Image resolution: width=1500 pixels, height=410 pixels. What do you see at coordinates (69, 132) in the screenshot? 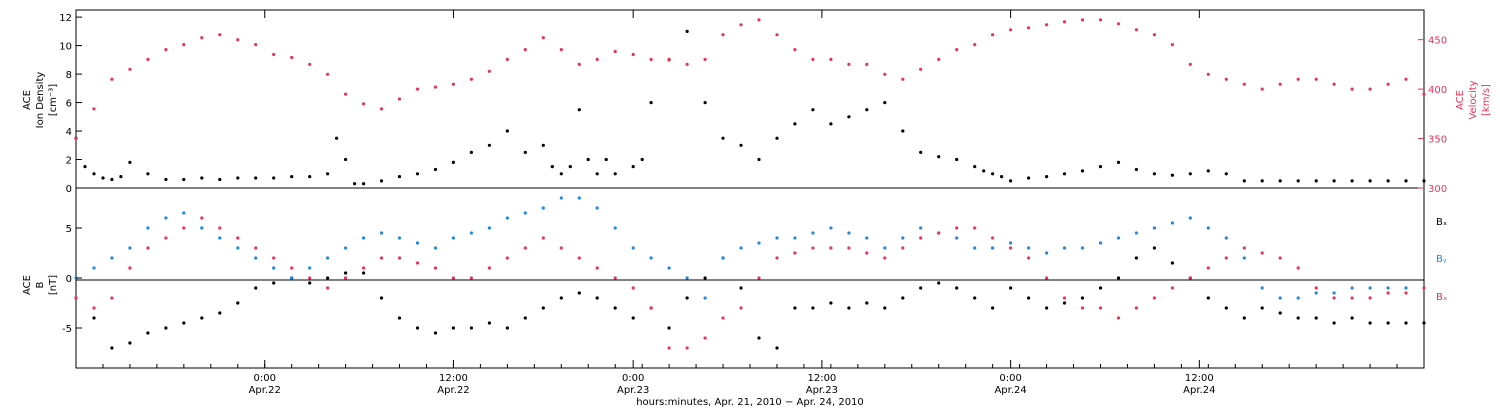
I see `density-tick-label: 4` at bounding box center [69, 132].